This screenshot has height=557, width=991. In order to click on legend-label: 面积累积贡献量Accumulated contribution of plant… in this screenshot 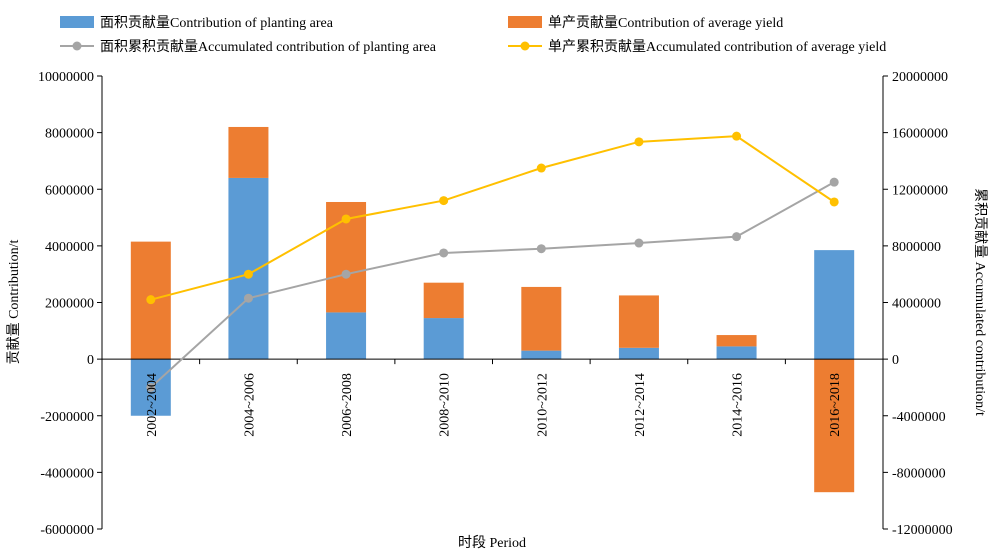, I will do `click(268, 47)`.